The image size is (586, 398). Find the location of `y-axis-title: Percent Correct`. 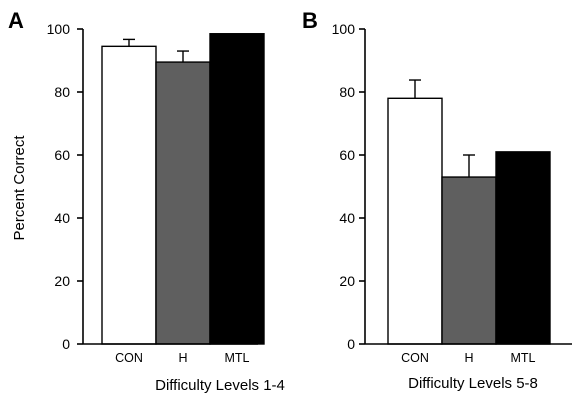

y-axis-title: Percent Correct is located at coordinates (19, 188).